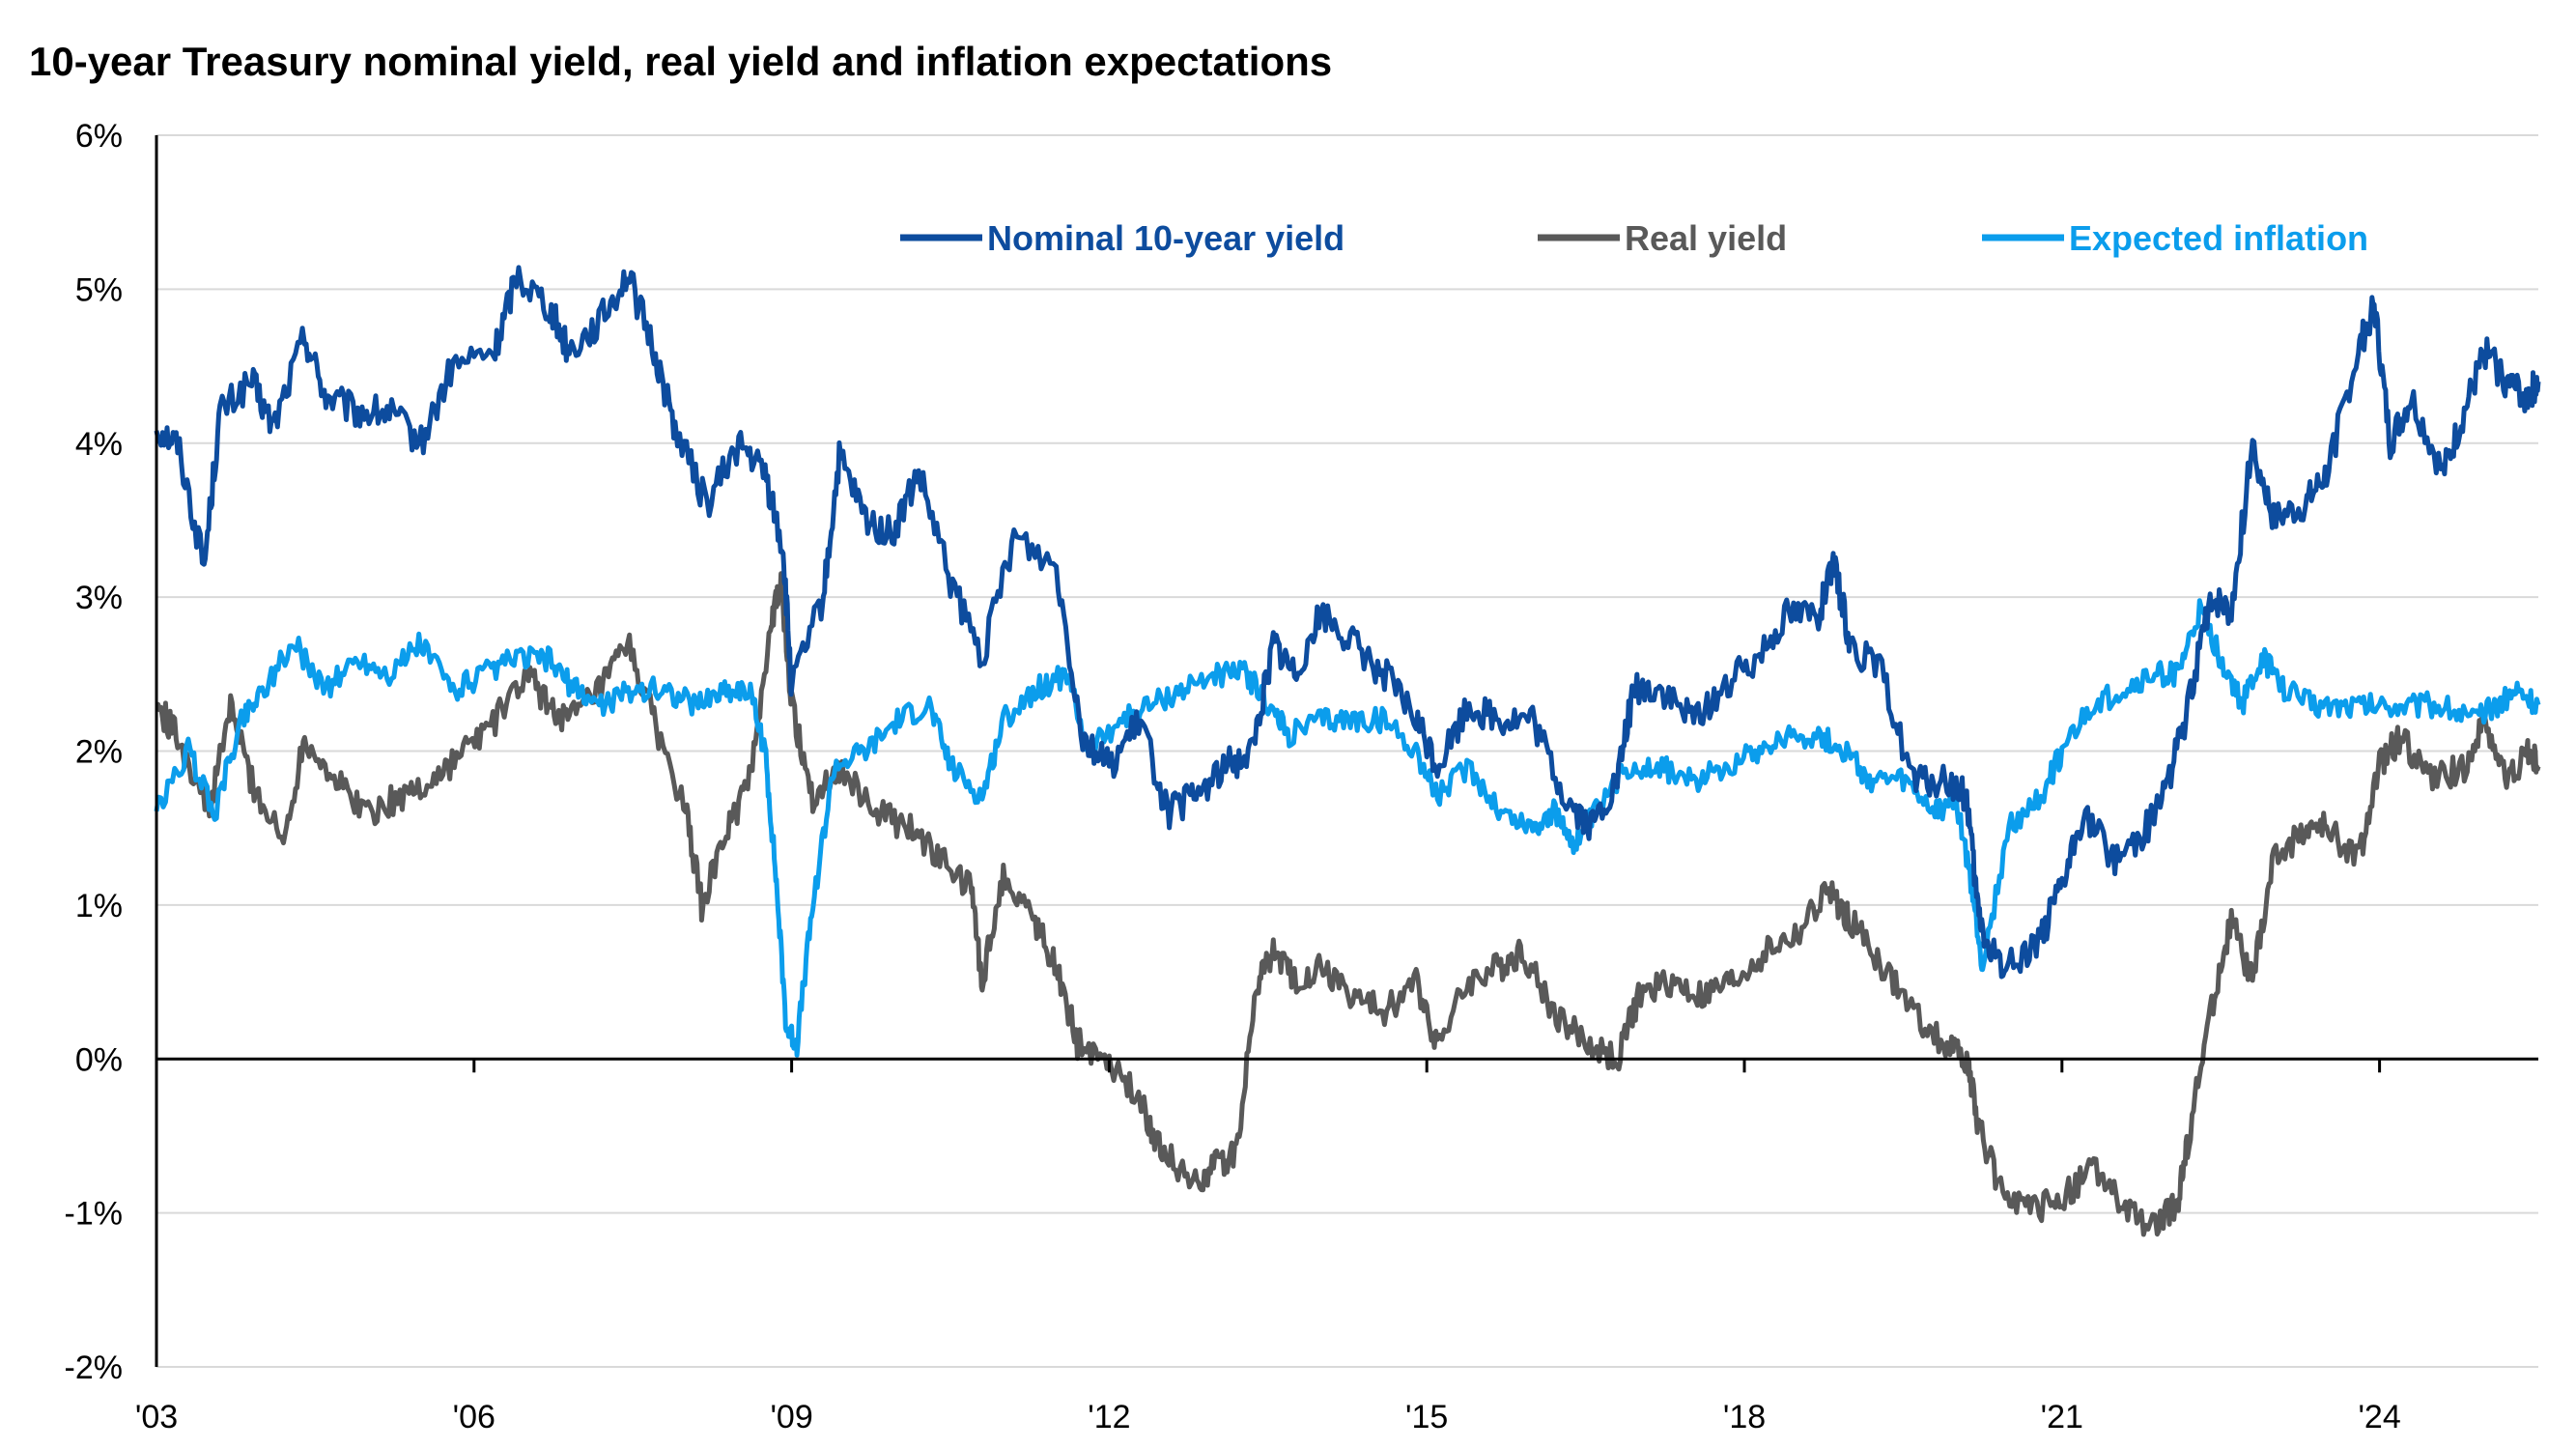 This screenshot has height=1449, width=2576. I want to click on y-tick-label: 5%, so click(99, 289).